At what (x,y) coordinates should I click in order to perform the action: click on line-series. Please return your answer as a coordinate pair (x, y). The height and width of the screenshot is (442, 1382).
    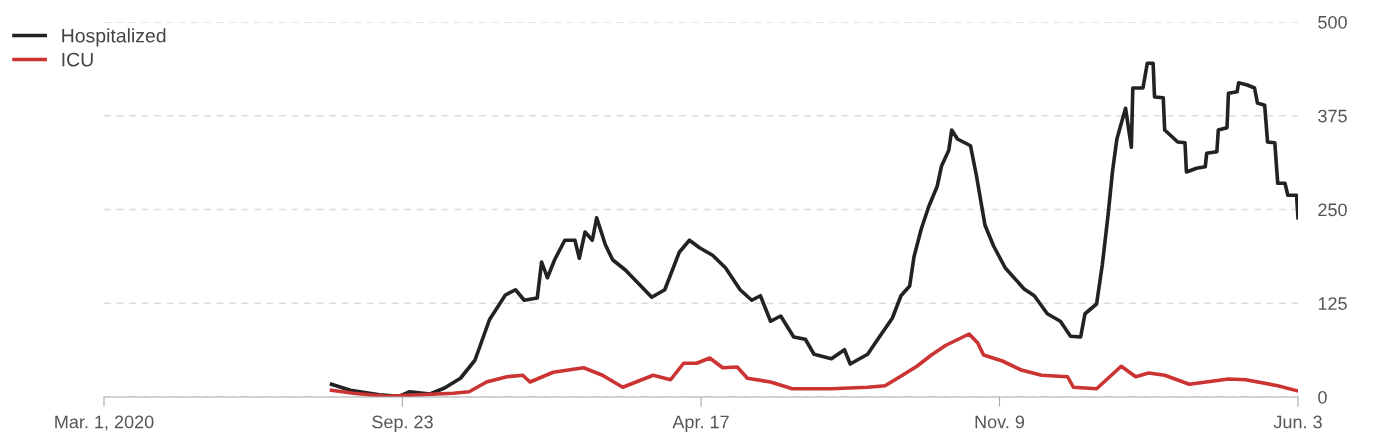
    Looking at the image, I should click on (813, 364).